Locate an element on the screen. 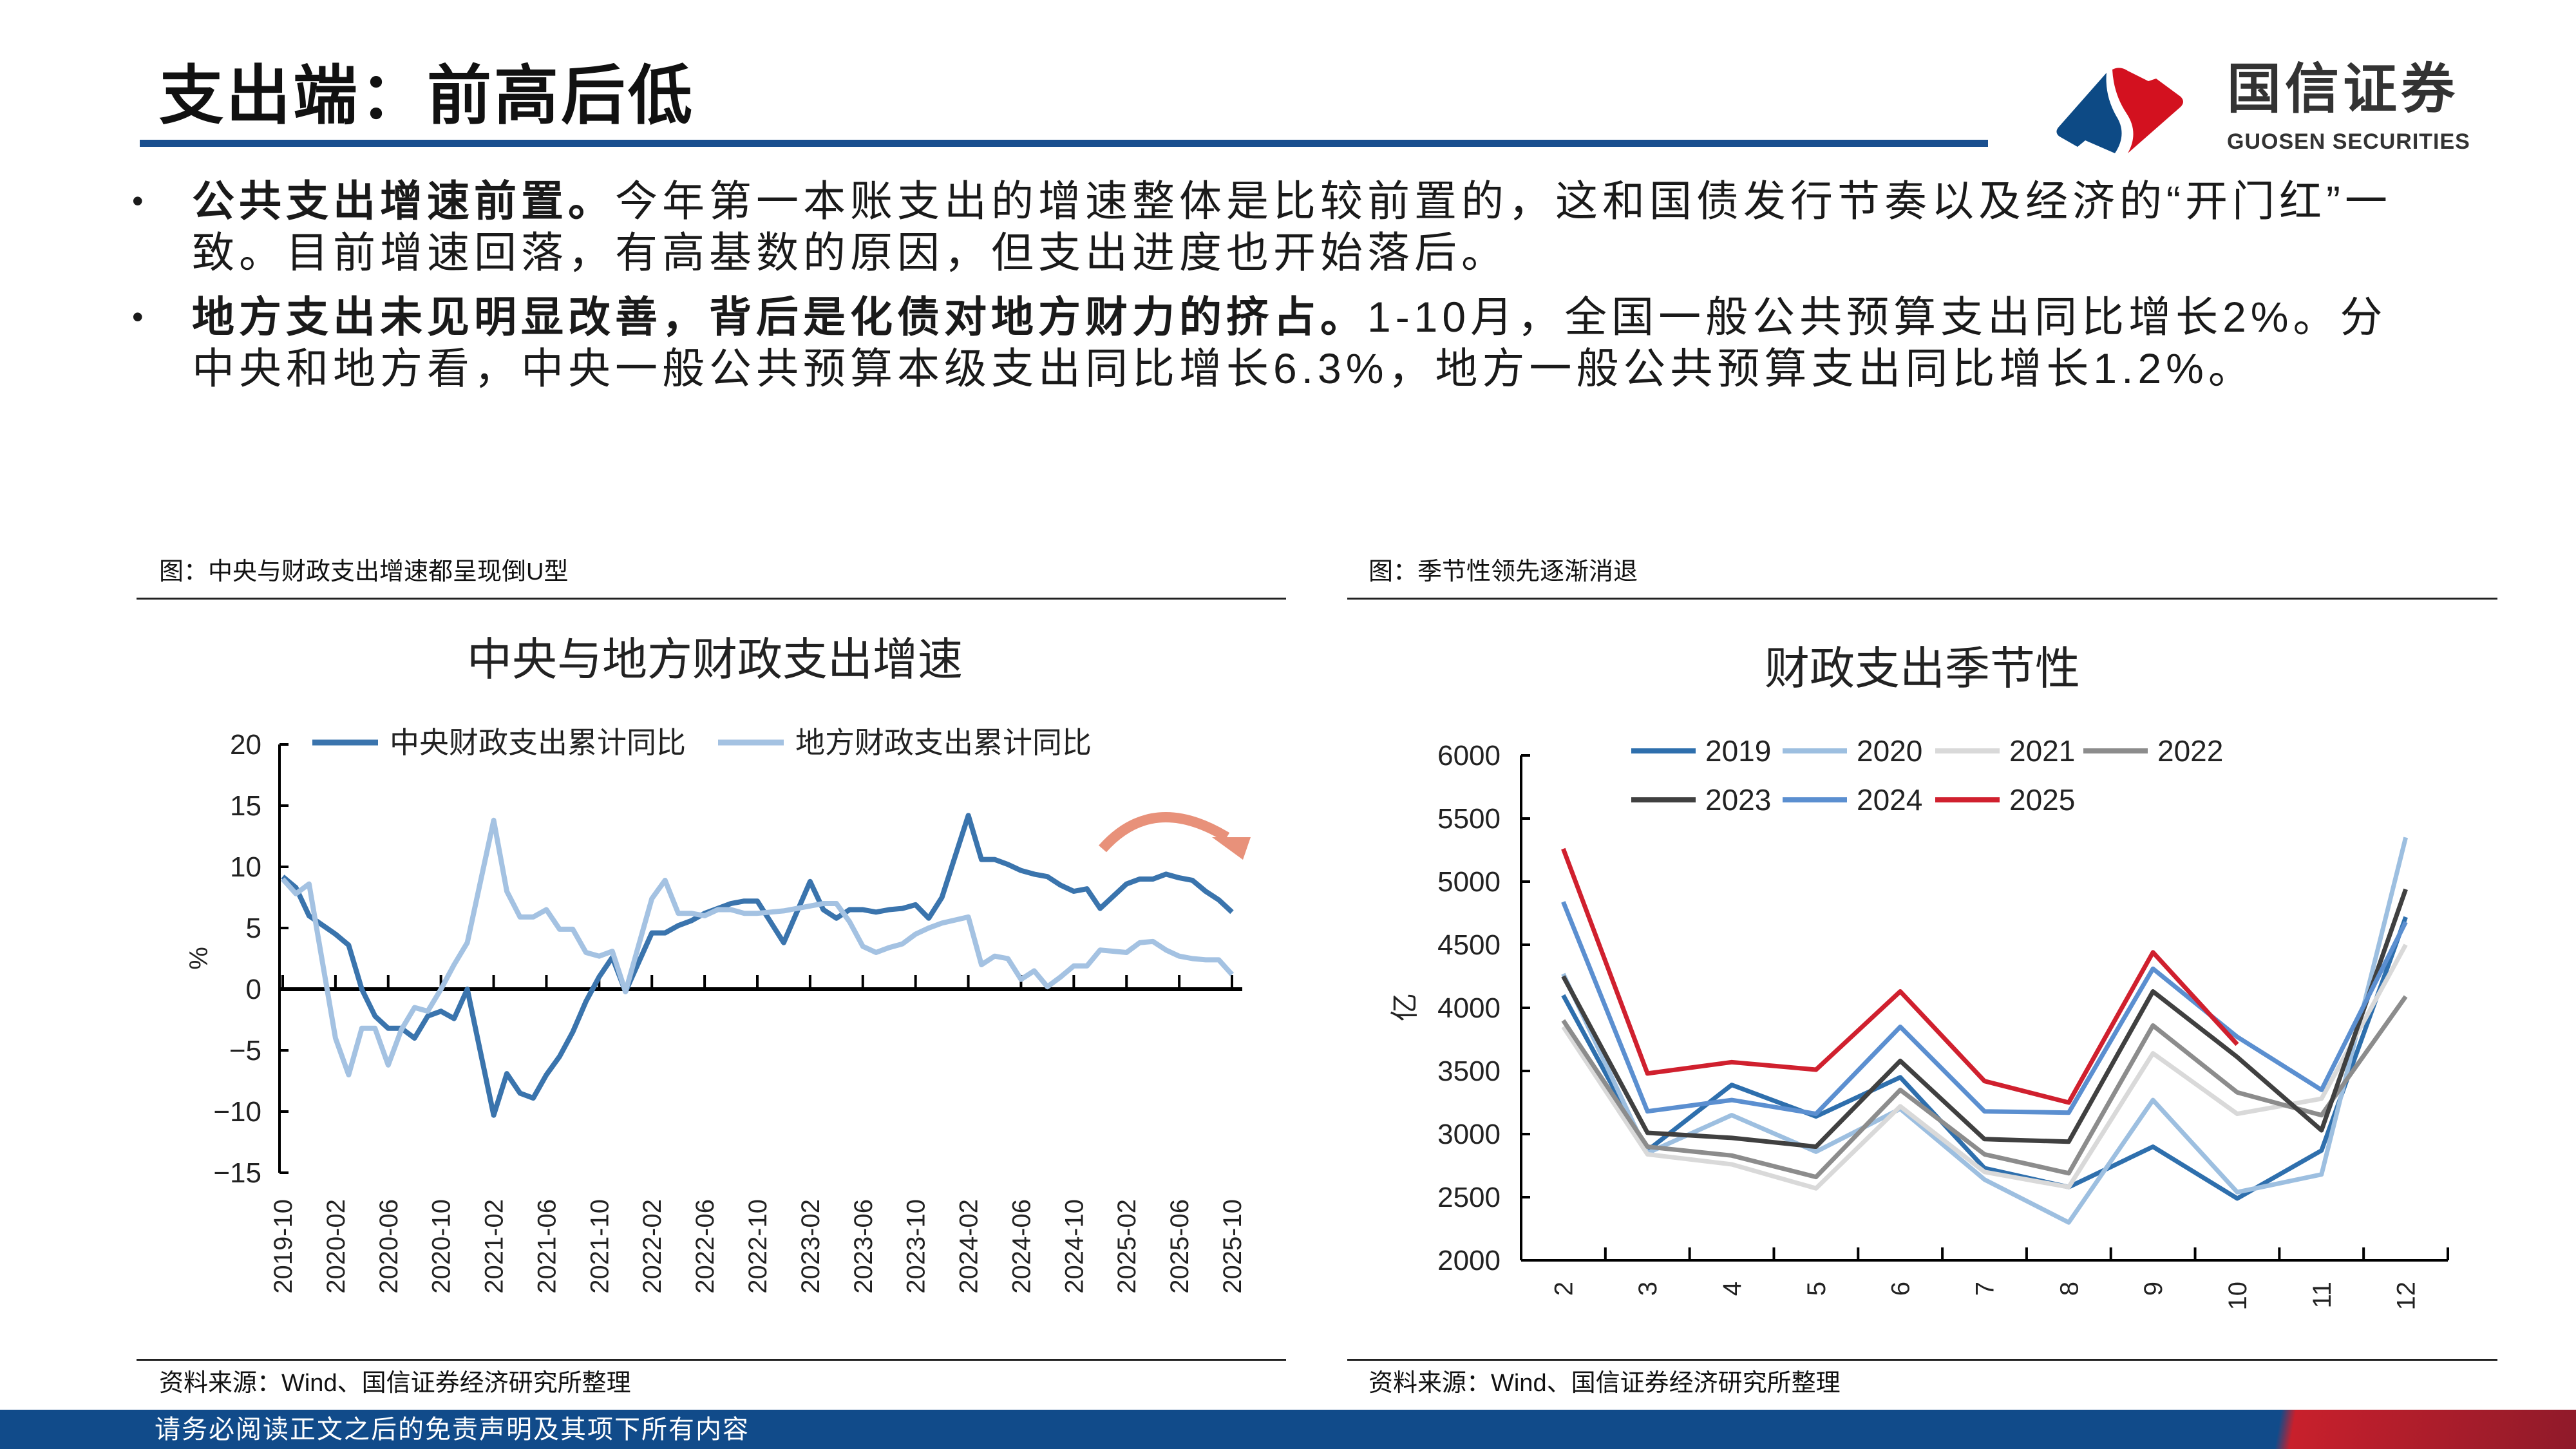  y-tick-label: 4000 is located at coordinates (1469, 1008).